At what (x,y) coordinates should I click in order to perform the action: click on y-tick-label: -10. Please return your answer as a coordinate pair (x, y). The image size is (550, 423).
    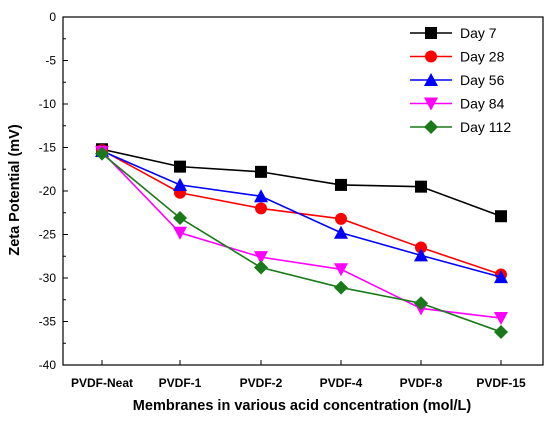
    Looking at the image, I should click on (48, 104).